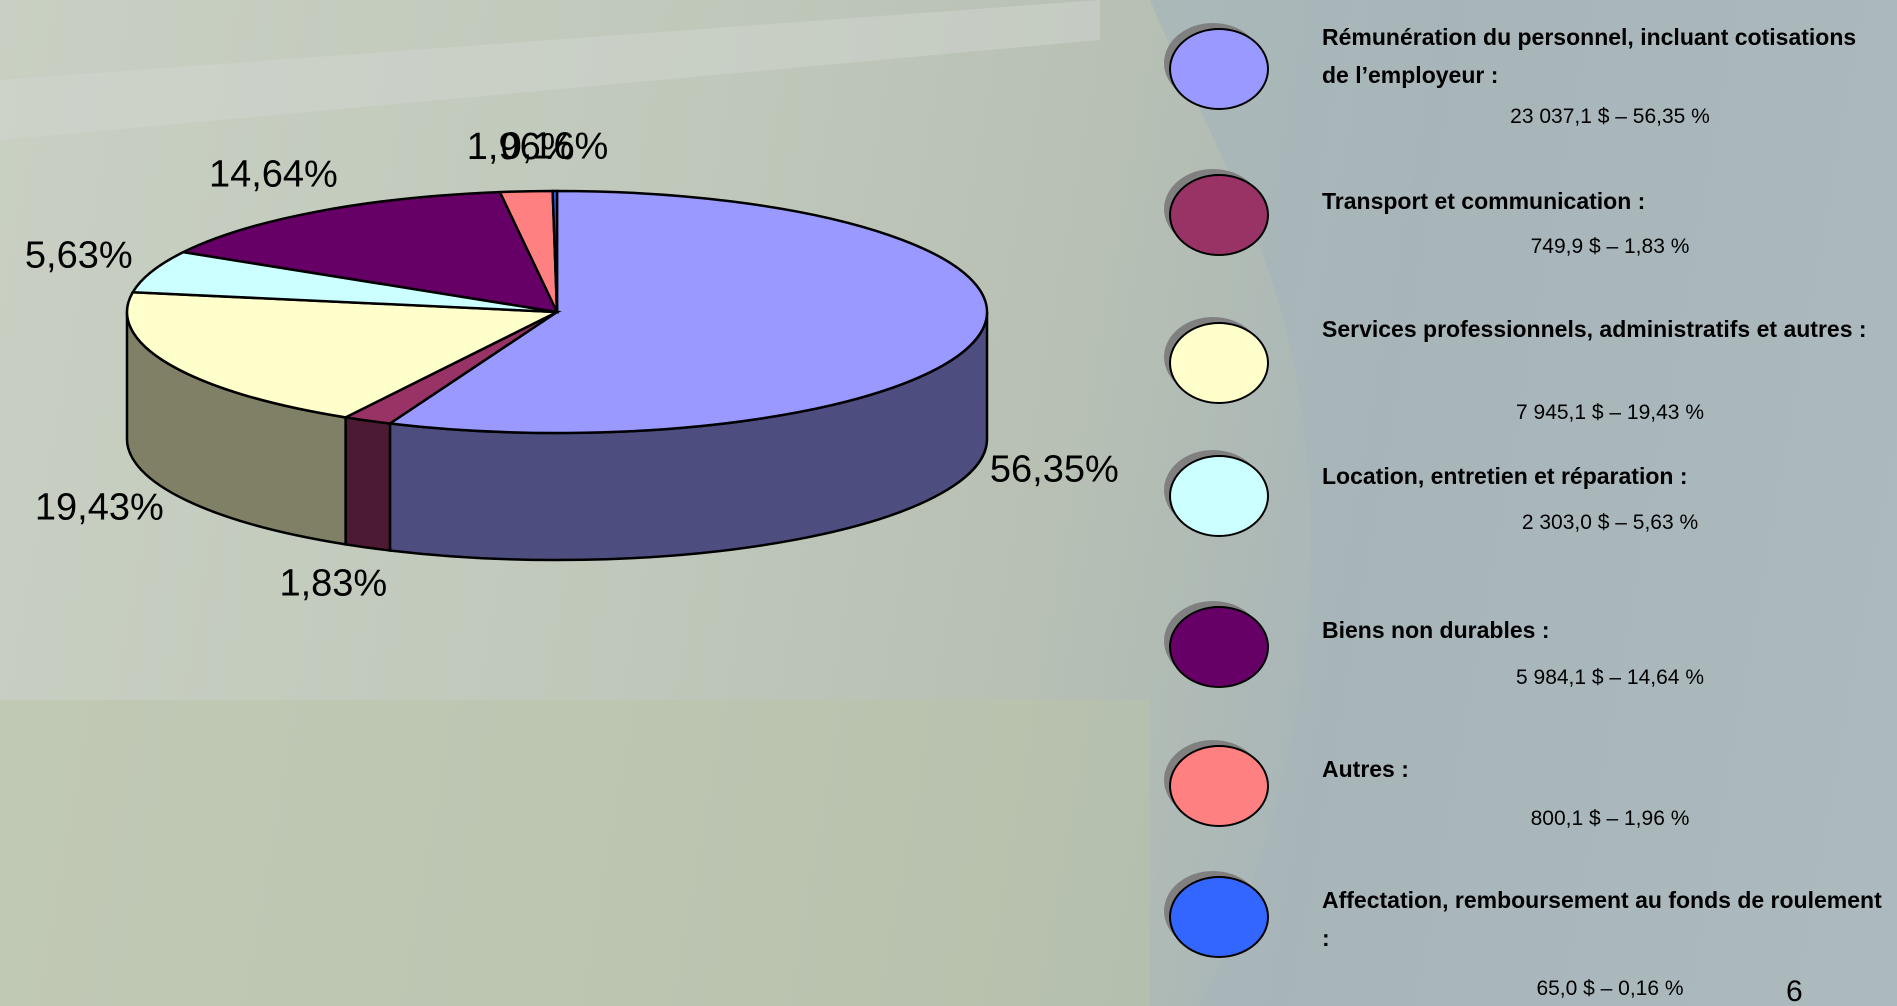  Describe the element at coordinates (273, 175) in the screenshot. I see `data-label: 14,64%` at that location.